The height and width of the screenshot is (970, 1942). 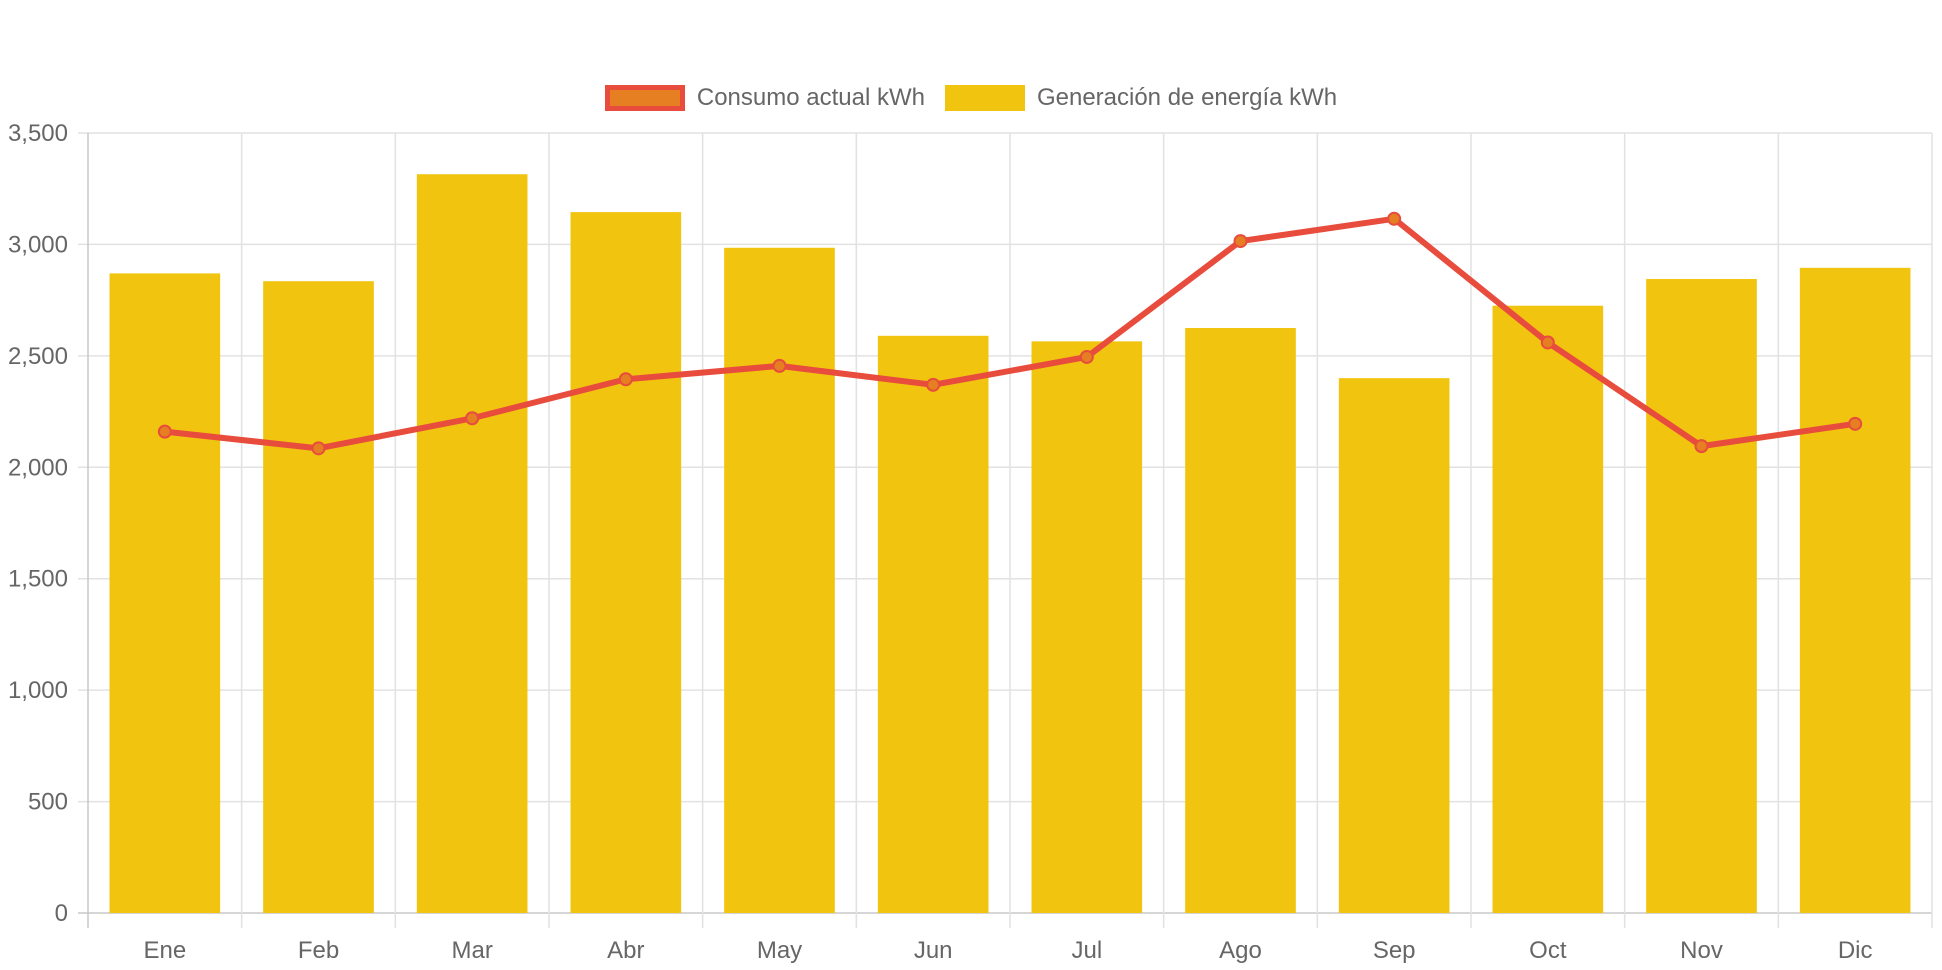 What do you see at coordinates (38, 244) in the screenshot?
I see `y-tick-label: 3,000` at bounding box center [38, 244].